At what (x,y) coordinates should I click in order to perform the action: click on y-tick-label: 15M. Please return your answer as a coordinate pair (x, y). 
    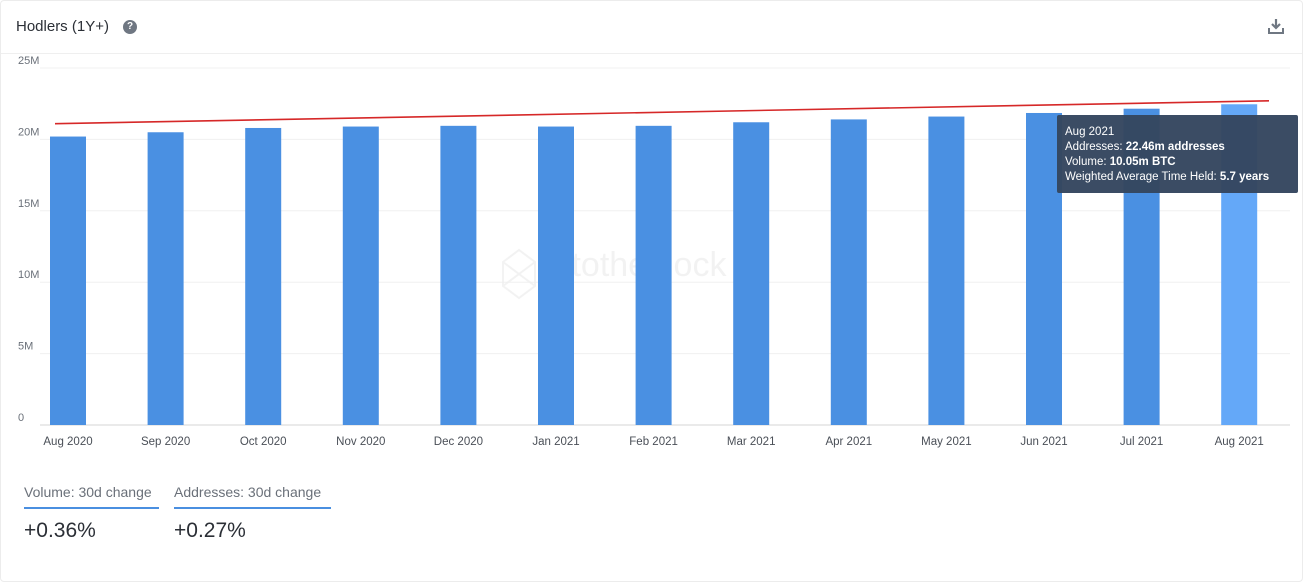
    Looking at the image, I should click on (28, 204).